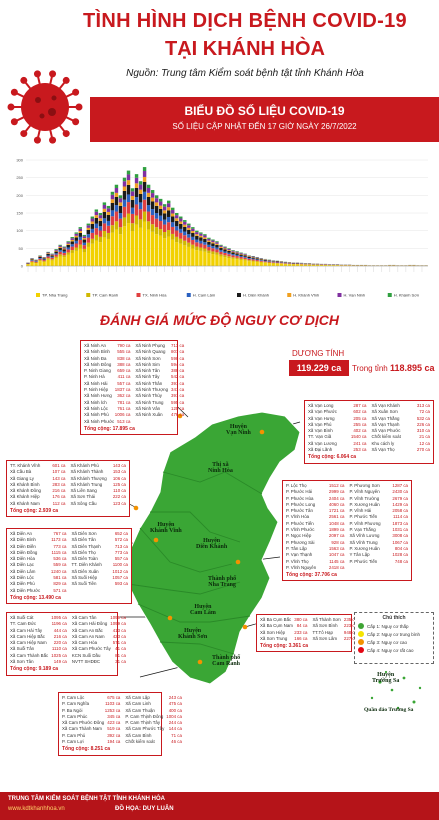 The width and height of the screenshot is (439, 820). What do you see at coordinates (323, 412) in the screenshot?
I see `commune-name: Xã Vạn Phước` at bounding box center [323, 412].